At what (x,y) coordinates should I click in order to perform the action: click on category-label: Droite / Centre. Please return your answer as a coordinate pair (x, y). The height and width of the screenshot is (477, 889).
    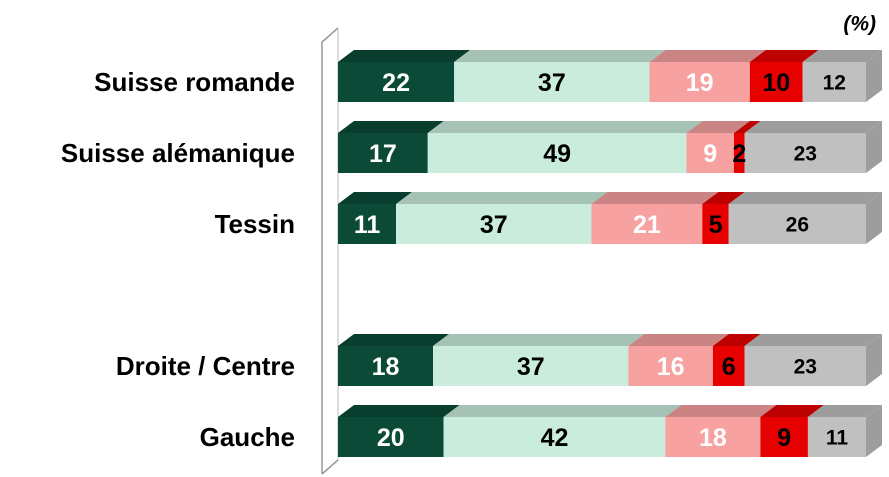
    Looking at the image, I should click on (205, 366).